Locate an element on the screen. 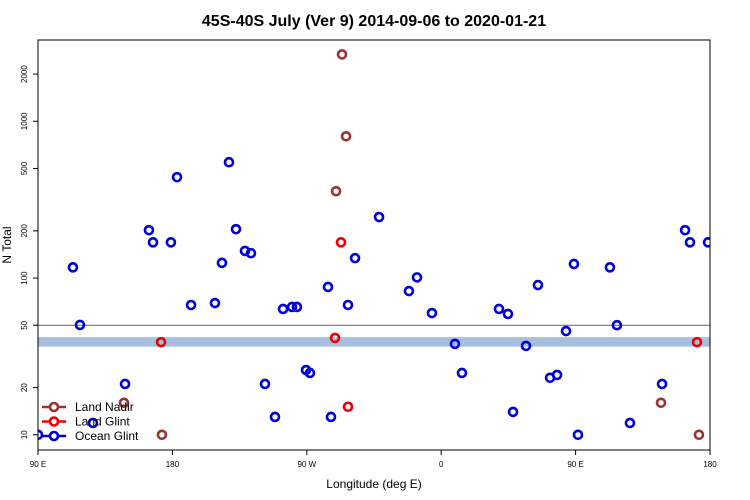 The height and width of the screenshot is (500, 750). y-tick-label: 2000 is located at coordinates (24, 74).